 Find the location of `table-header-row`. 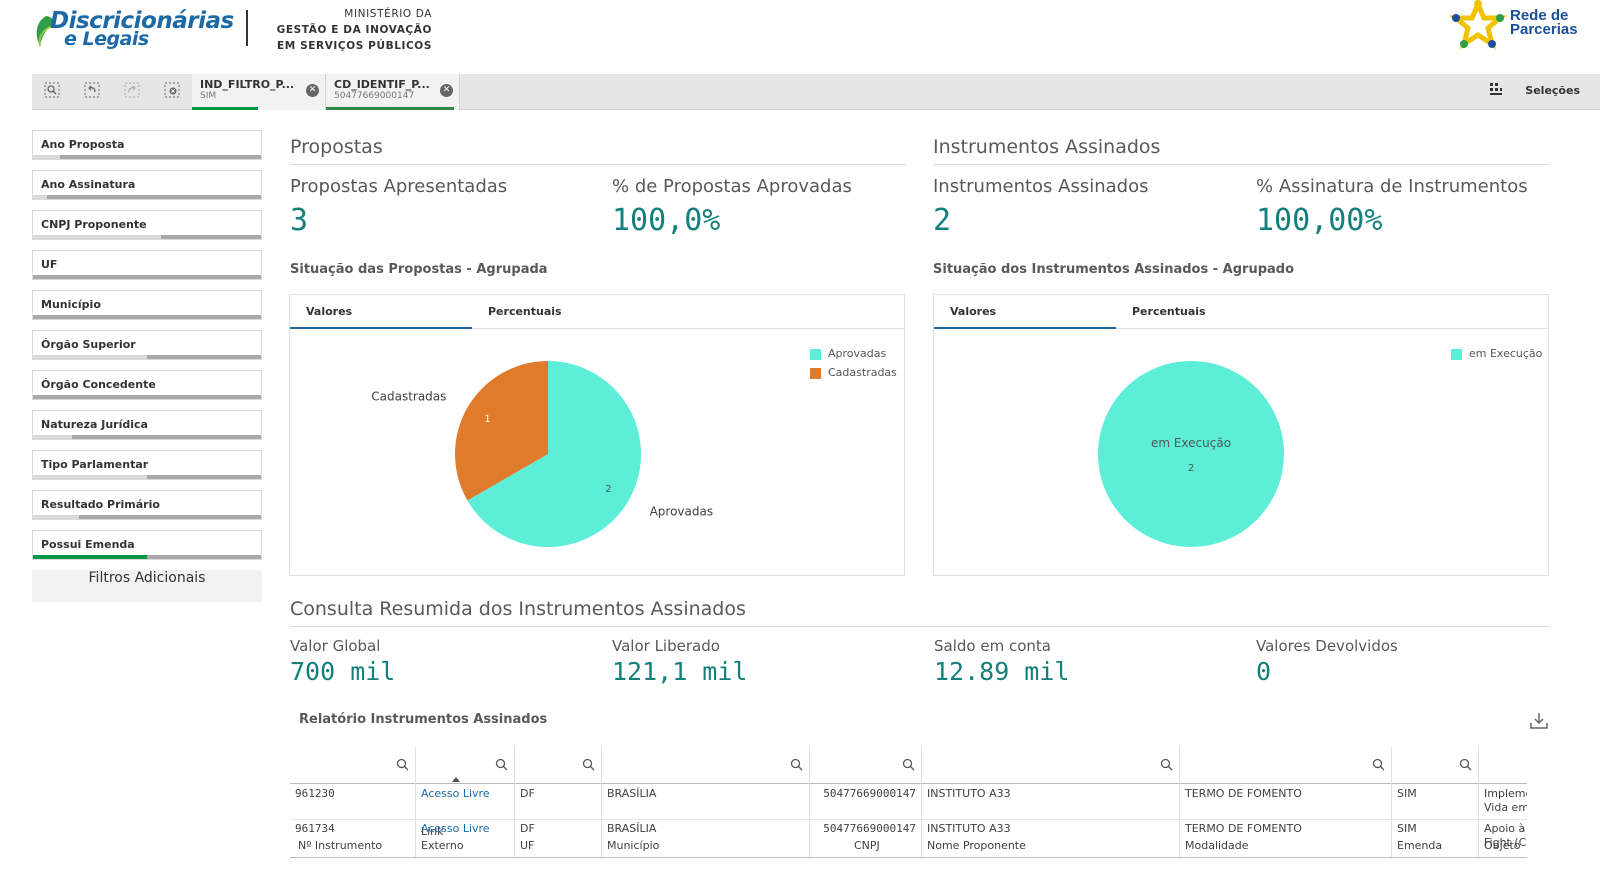

table-header-row is located at coordinates (908, 765).